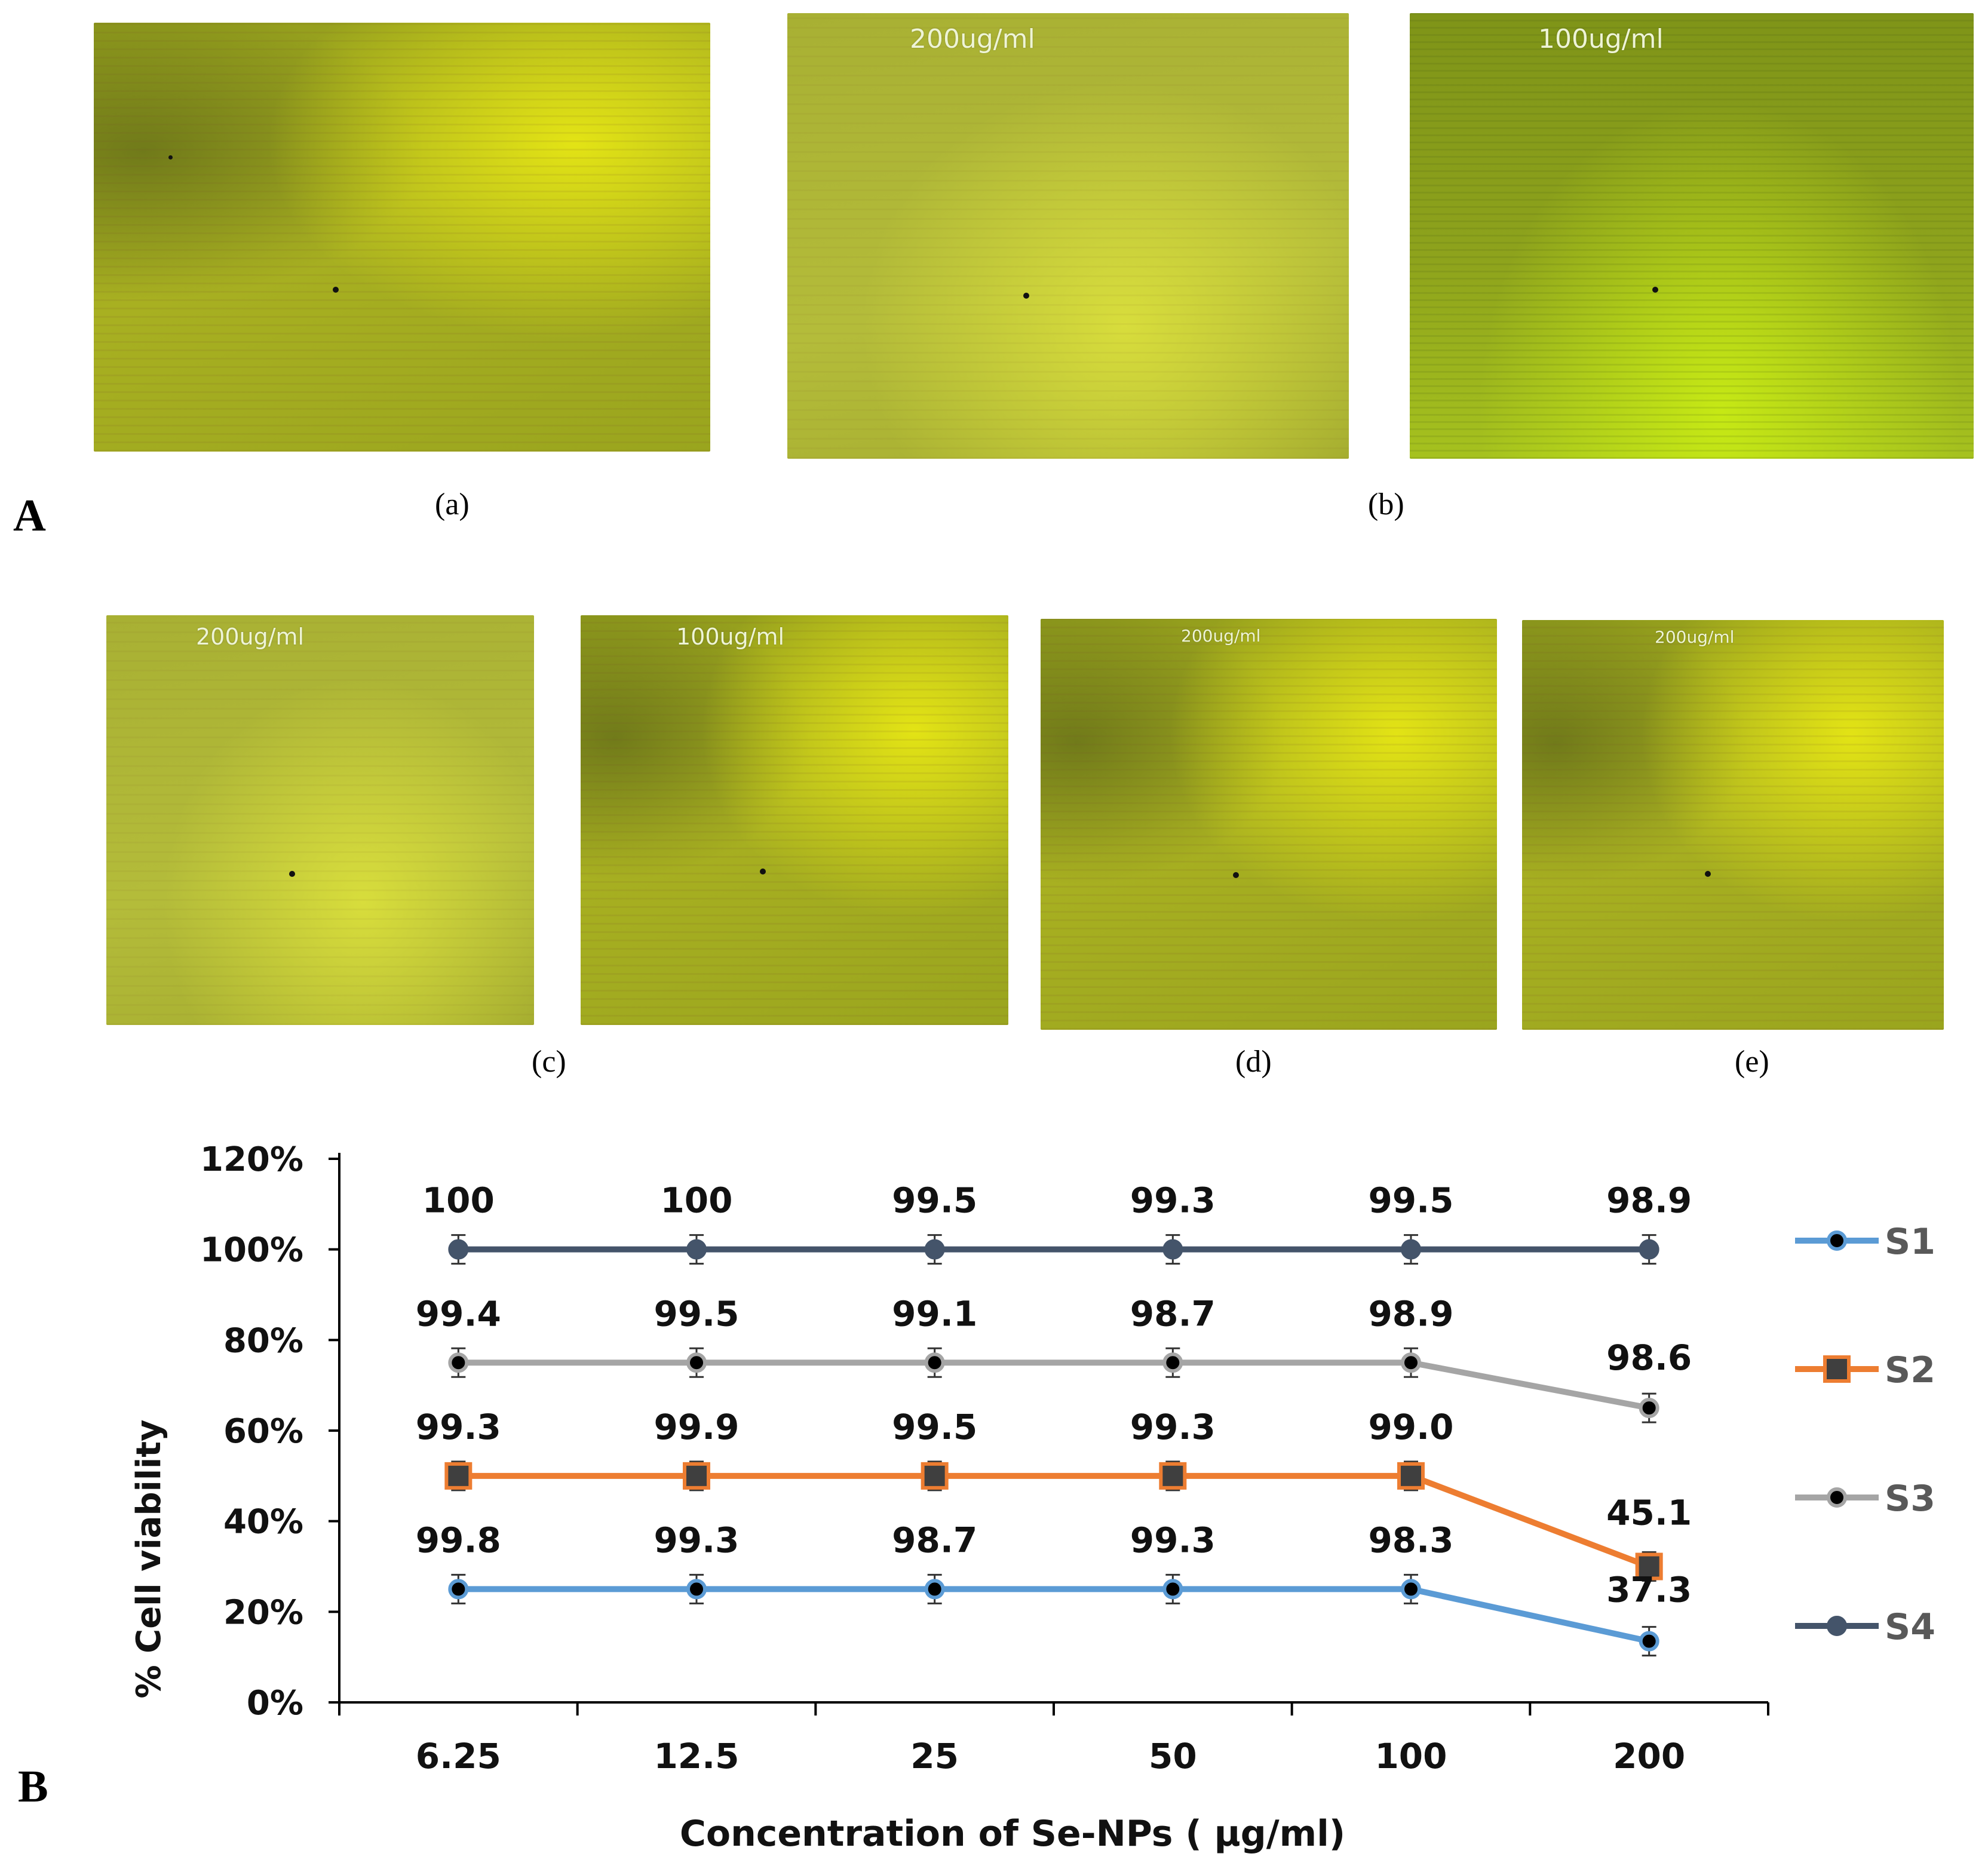 This screenshot has height=1875, width=1988. What do you see at coordinates (1411, 1313) in the screenshot?
I see `data-label-s3: 98.9` at bounding box center [1411, 1313].